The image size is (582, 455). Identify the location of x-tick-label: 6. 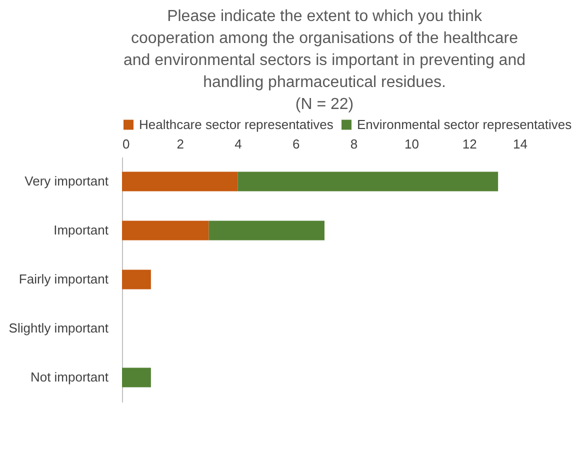
(296, 144).